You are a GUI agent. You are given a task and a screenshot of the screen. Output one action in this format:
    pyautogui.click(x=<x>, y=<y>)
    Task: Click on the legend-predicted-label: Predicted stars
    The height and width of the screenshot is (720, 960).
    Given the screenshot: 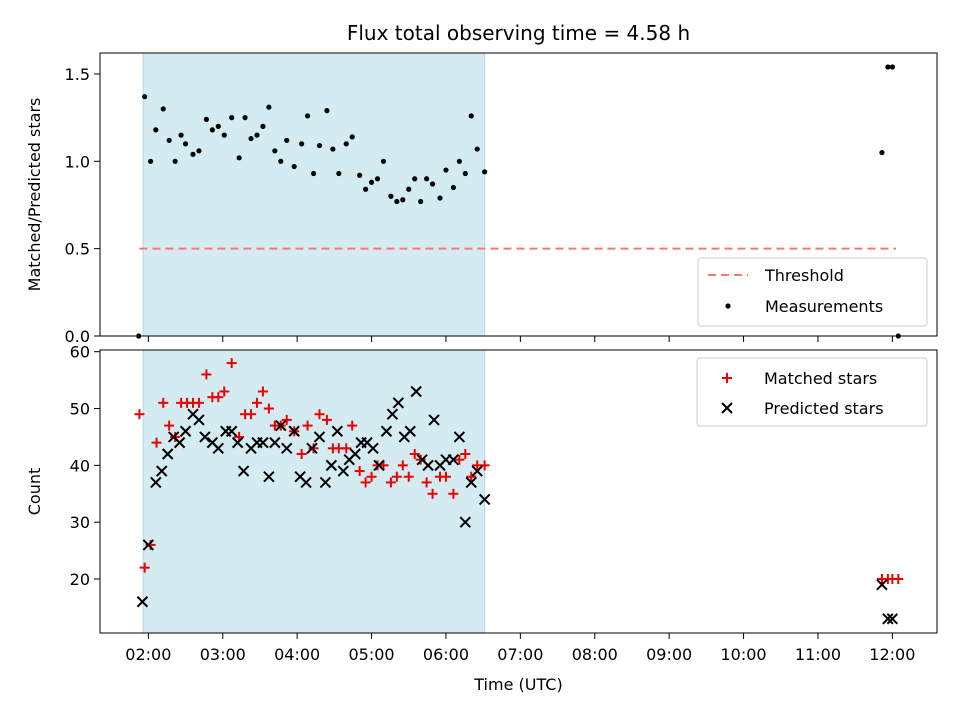 What is the action you would take?
    pyautogui.click(x=824, y=408)
    